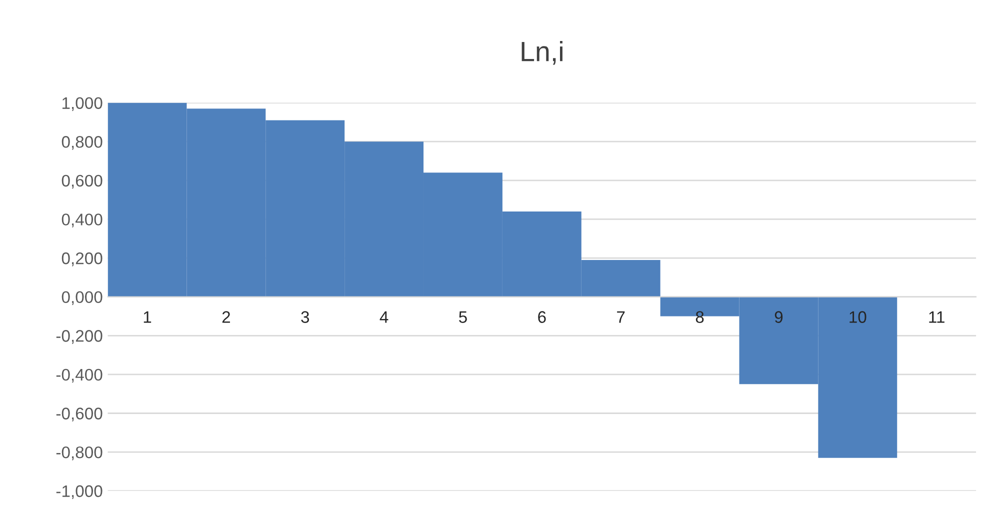 The width and height of the screenshot is (998, 514). What do you see at coordinates (936, 317) in the screenshot?
I see `x-tick-label: 11` at bounding box center [936, 317].